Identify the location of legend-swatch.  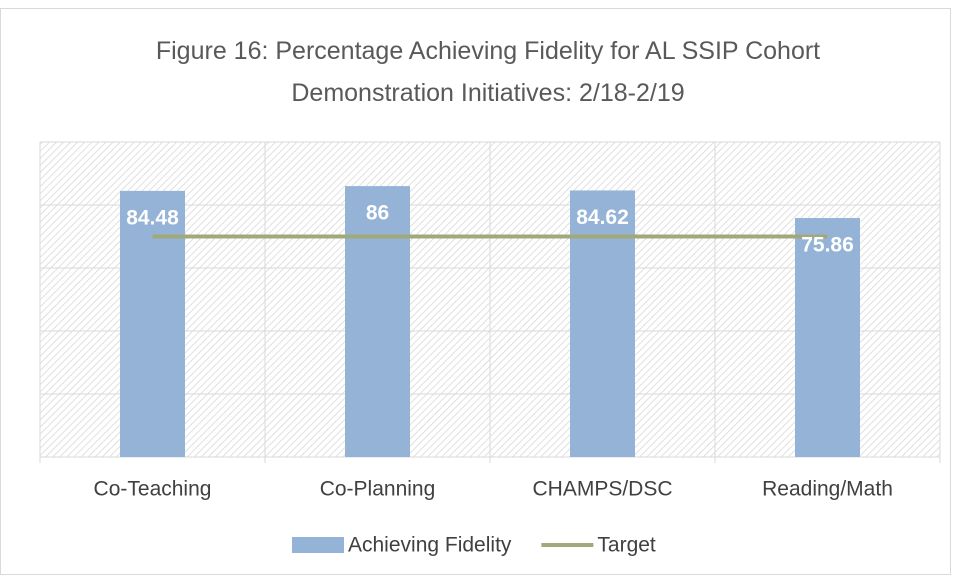
(318, 545).